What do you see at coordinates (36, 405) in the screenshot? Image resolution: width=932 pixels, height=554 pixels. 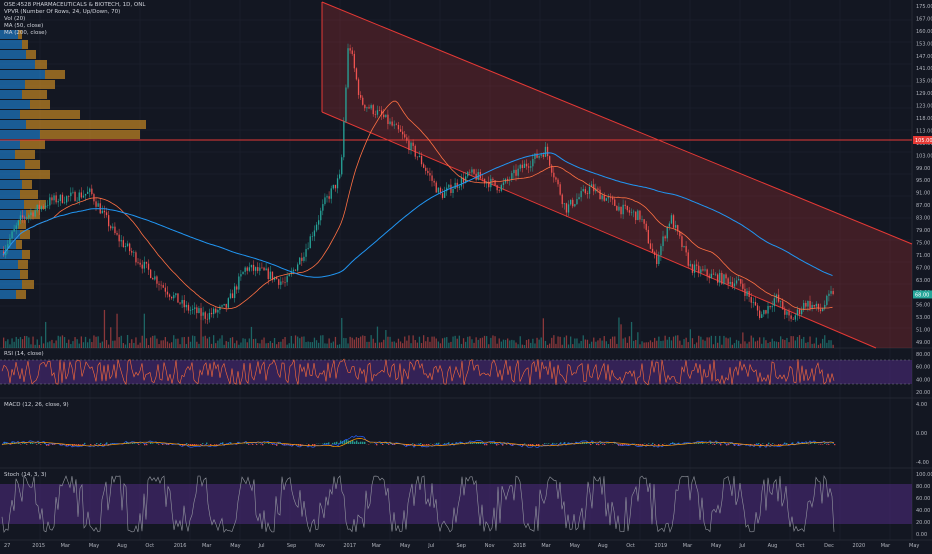 I see `macd-label: MACD (12, 26, close, 9)` at bounding box center [36, 405].